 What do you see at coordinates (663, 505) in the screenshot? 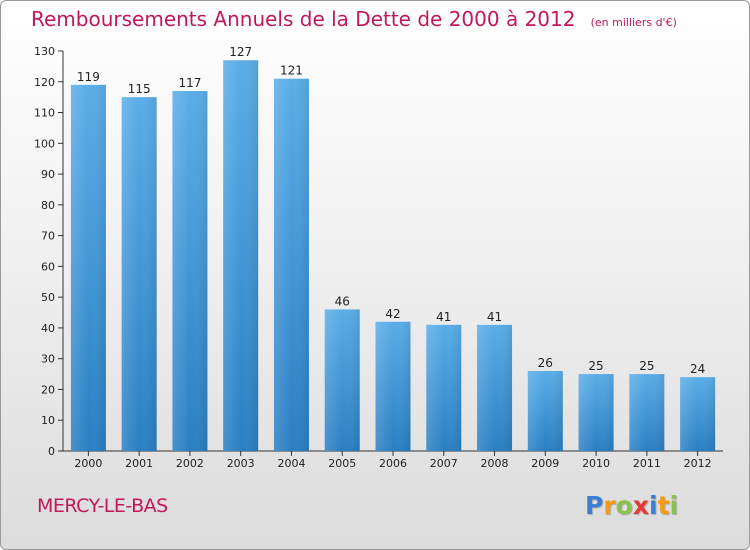
I see `logo-letter: t` at bounding box center [663, 505].